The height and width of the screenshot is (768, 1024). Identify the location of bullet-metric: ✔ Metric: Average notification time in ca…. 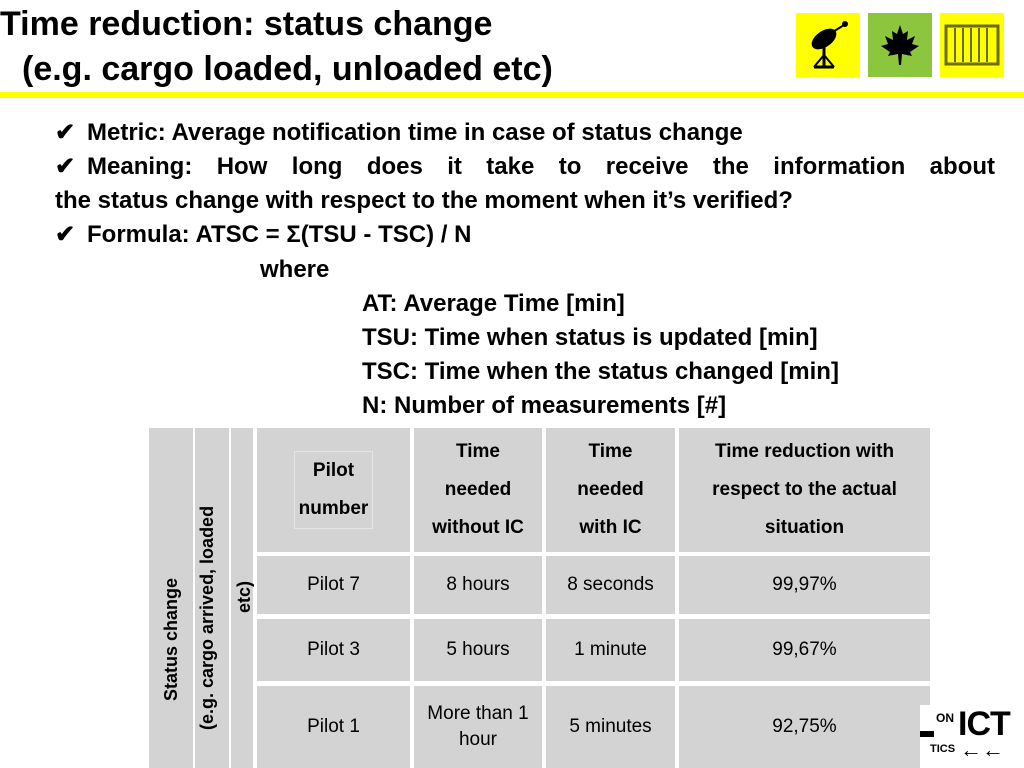
(525, 133).